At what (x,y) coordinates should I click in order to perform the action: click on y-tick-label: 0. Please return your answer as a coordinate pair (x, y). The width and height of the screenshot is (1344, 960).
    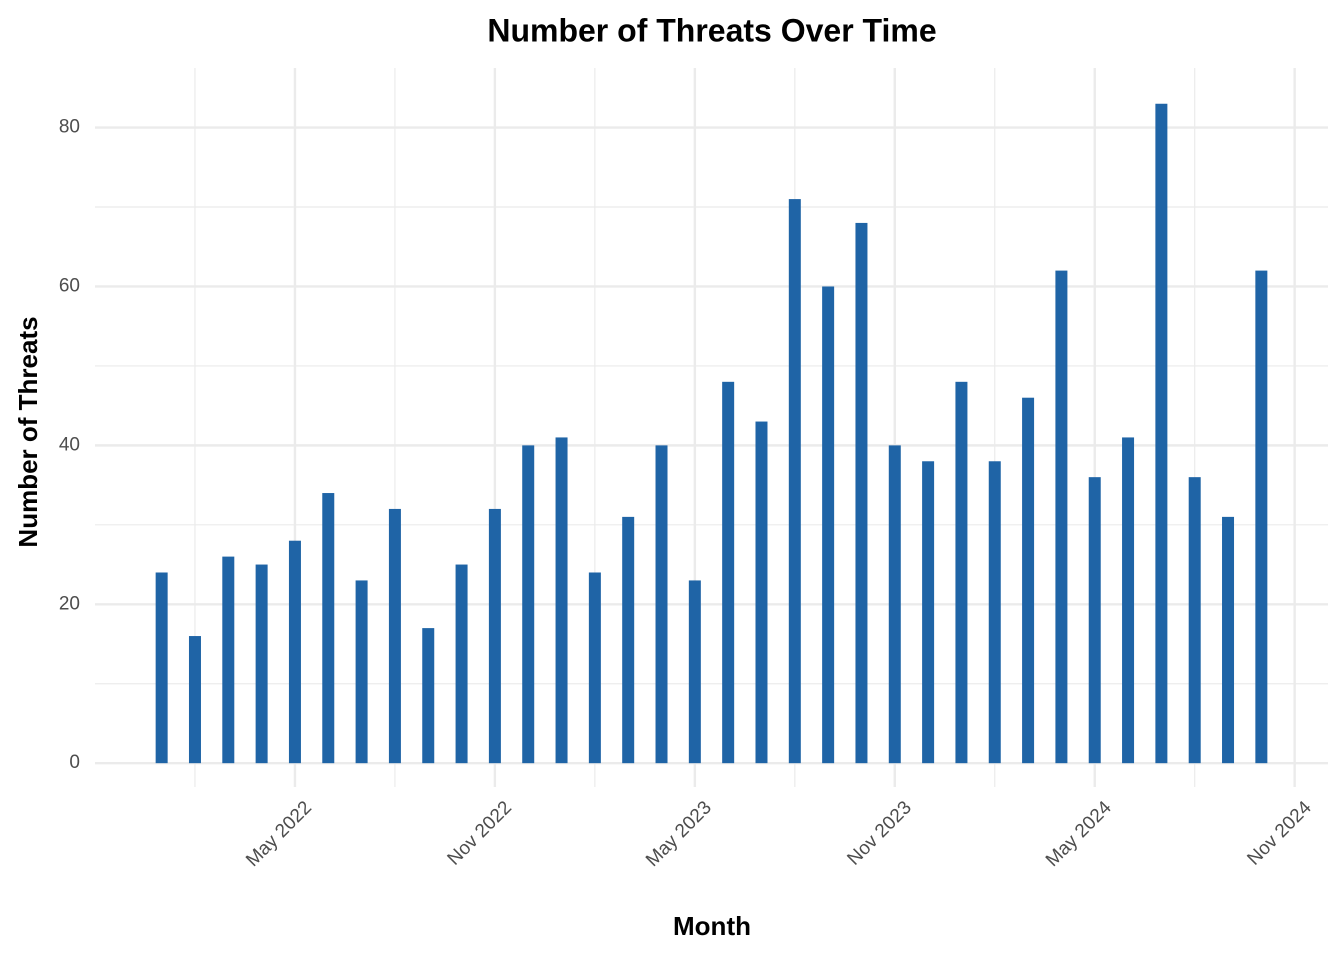
    Looking at the image, I should click on (74, 762).